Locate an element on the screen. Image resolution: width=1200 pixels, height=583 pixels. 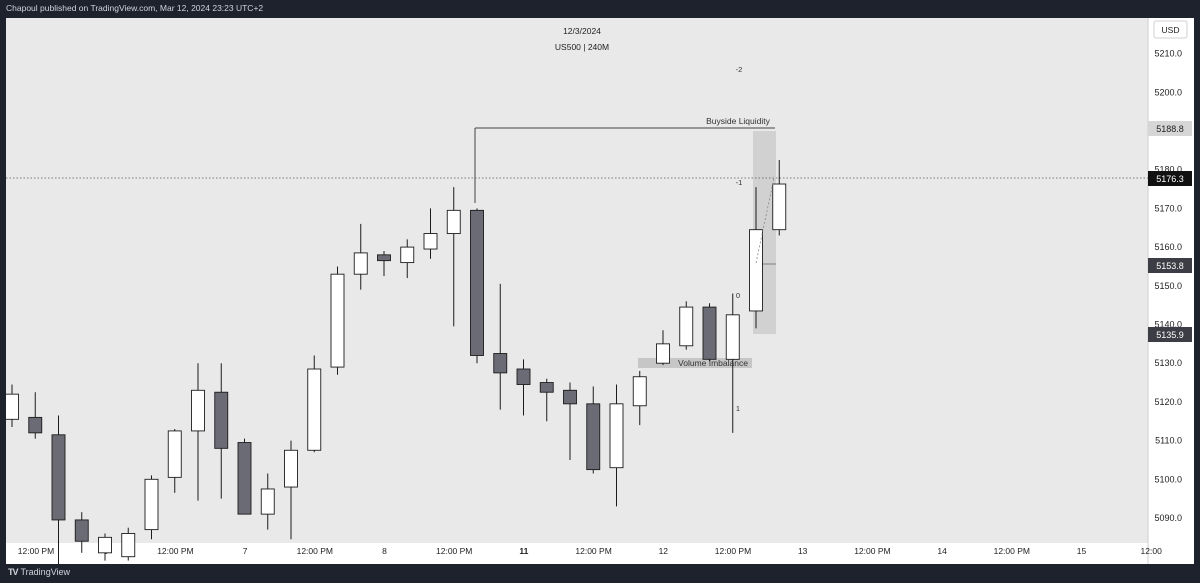
y-tick-label: 5090.0 is located at coordinates (1168, 518).